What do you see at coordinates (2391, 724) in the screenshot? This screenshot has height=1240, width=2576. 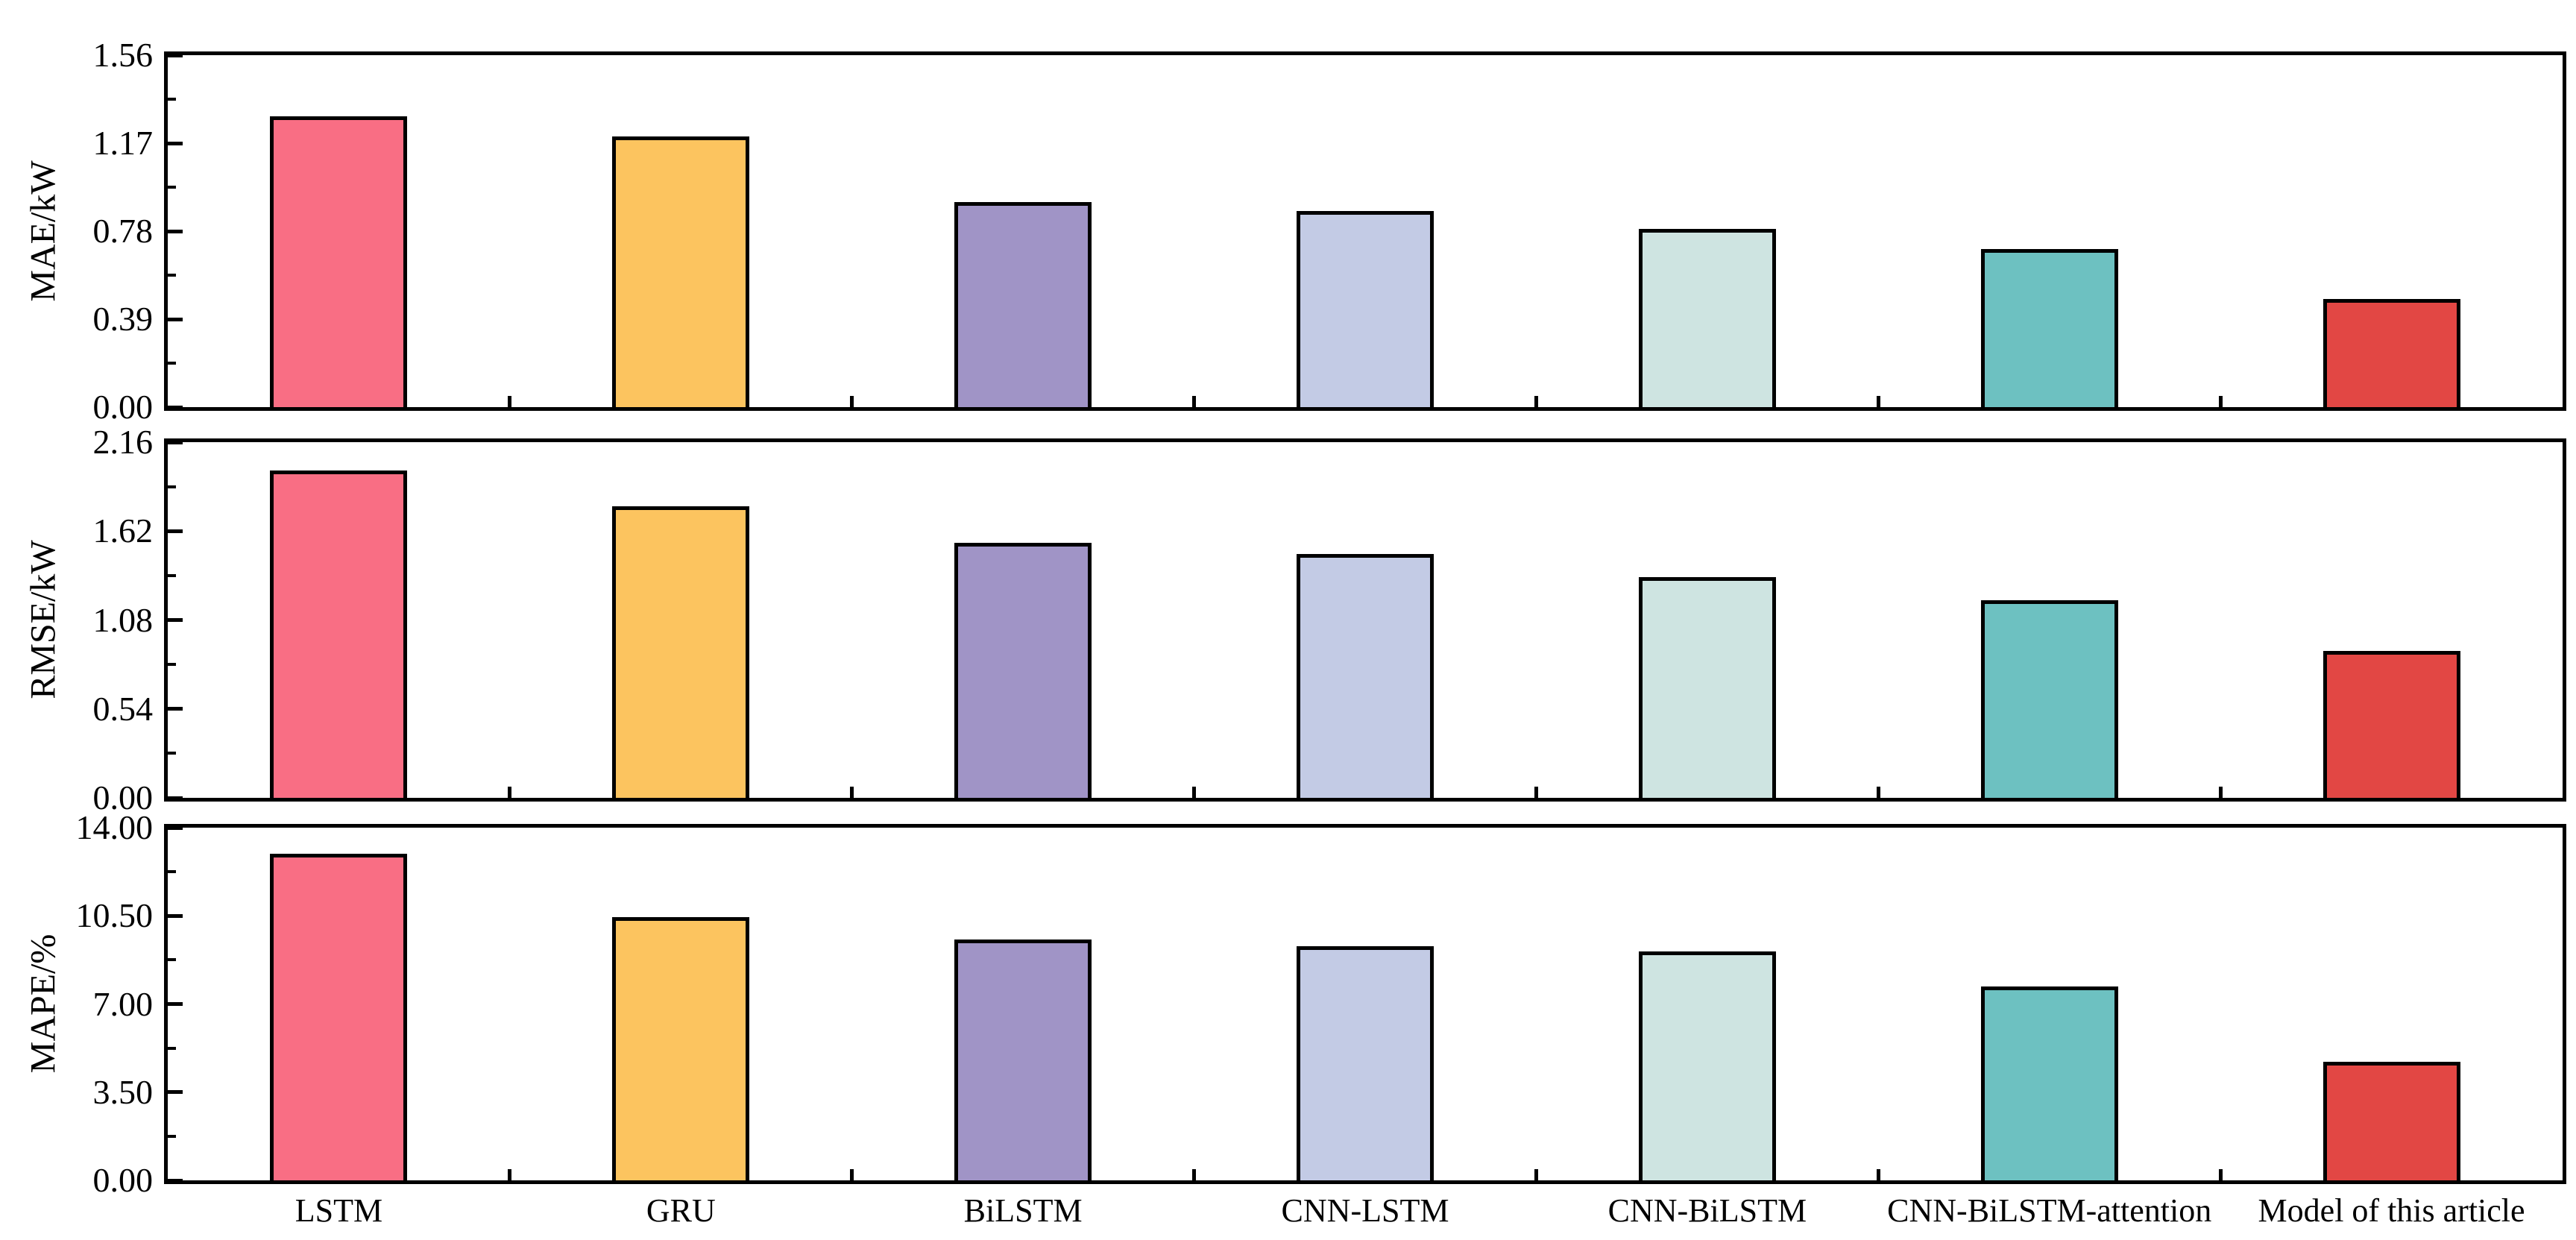 I see `bar-model-of-this-article-rmse` at bounding box center [2391, 724].